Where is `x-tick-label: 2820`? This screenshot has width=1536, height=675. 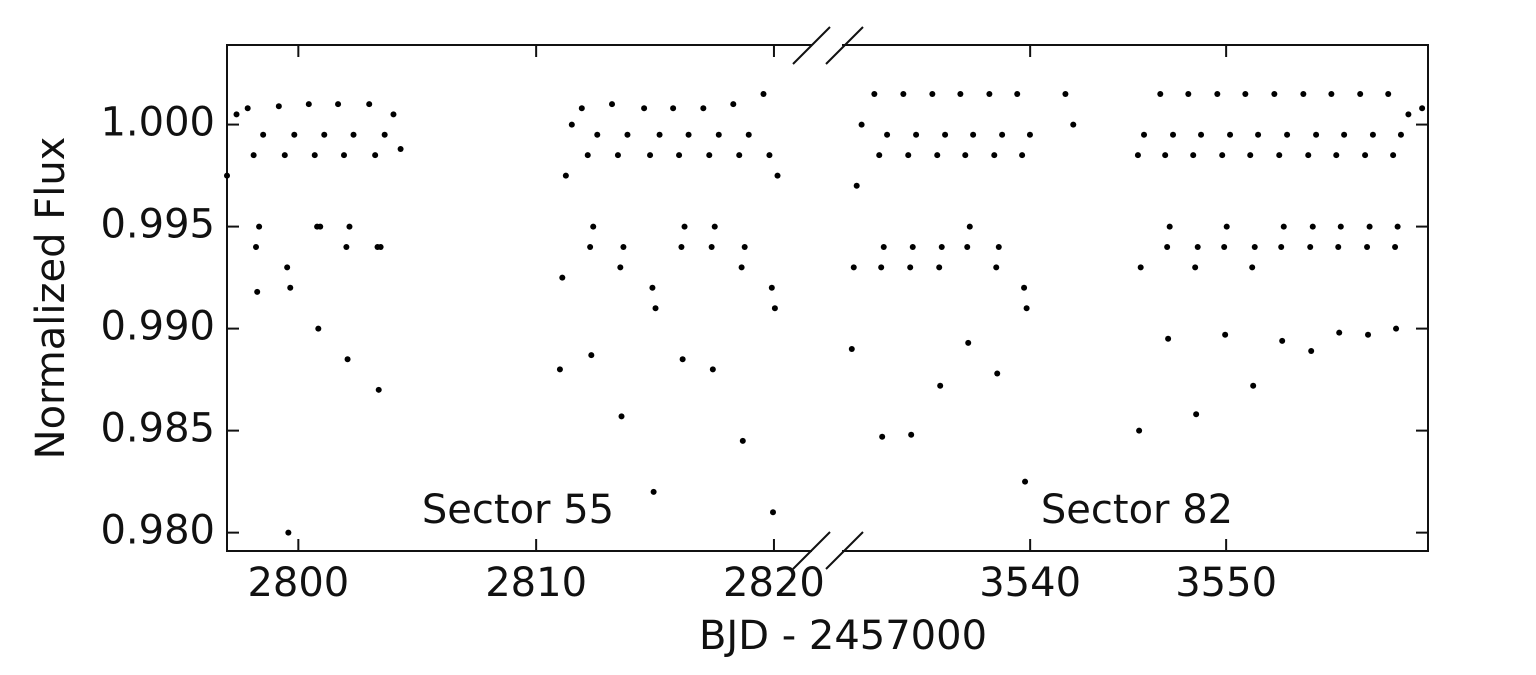
x-tick-label: 2820 is located at coordinates (774, 583).